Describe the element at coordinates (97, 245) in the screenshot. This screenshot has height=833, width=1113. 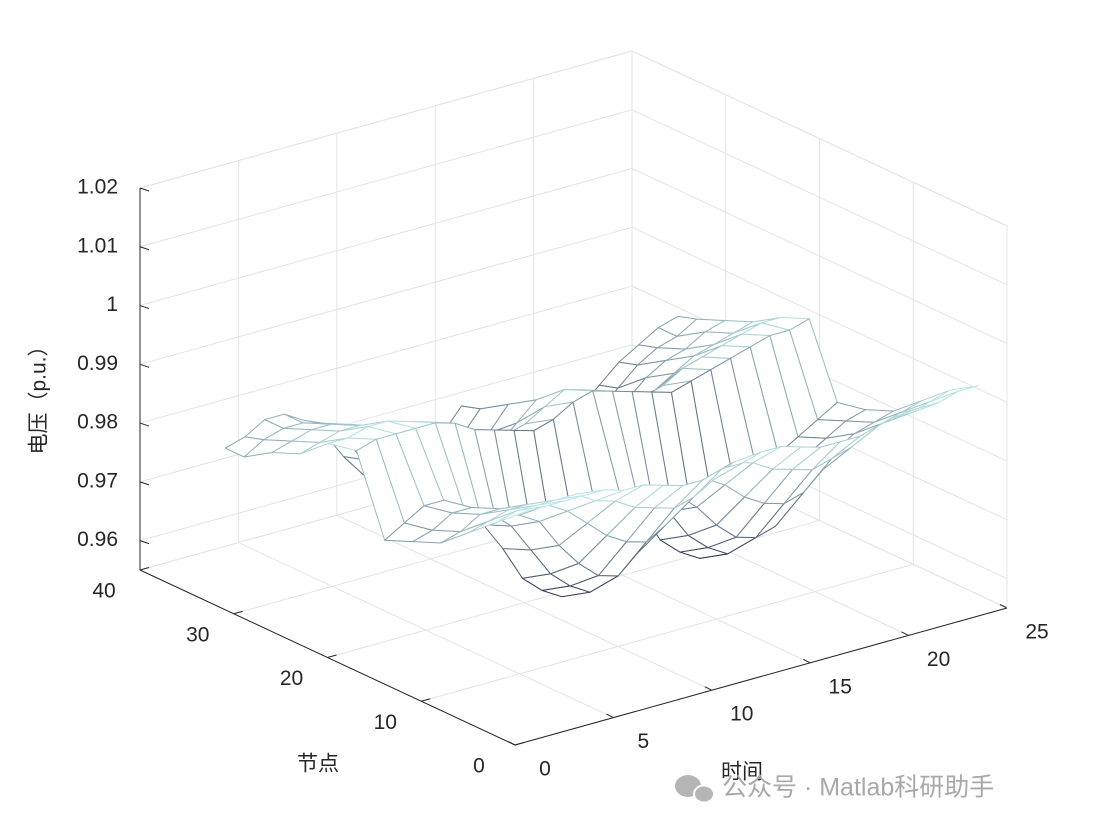
I see `z-tick-label: 1.01` at that location.